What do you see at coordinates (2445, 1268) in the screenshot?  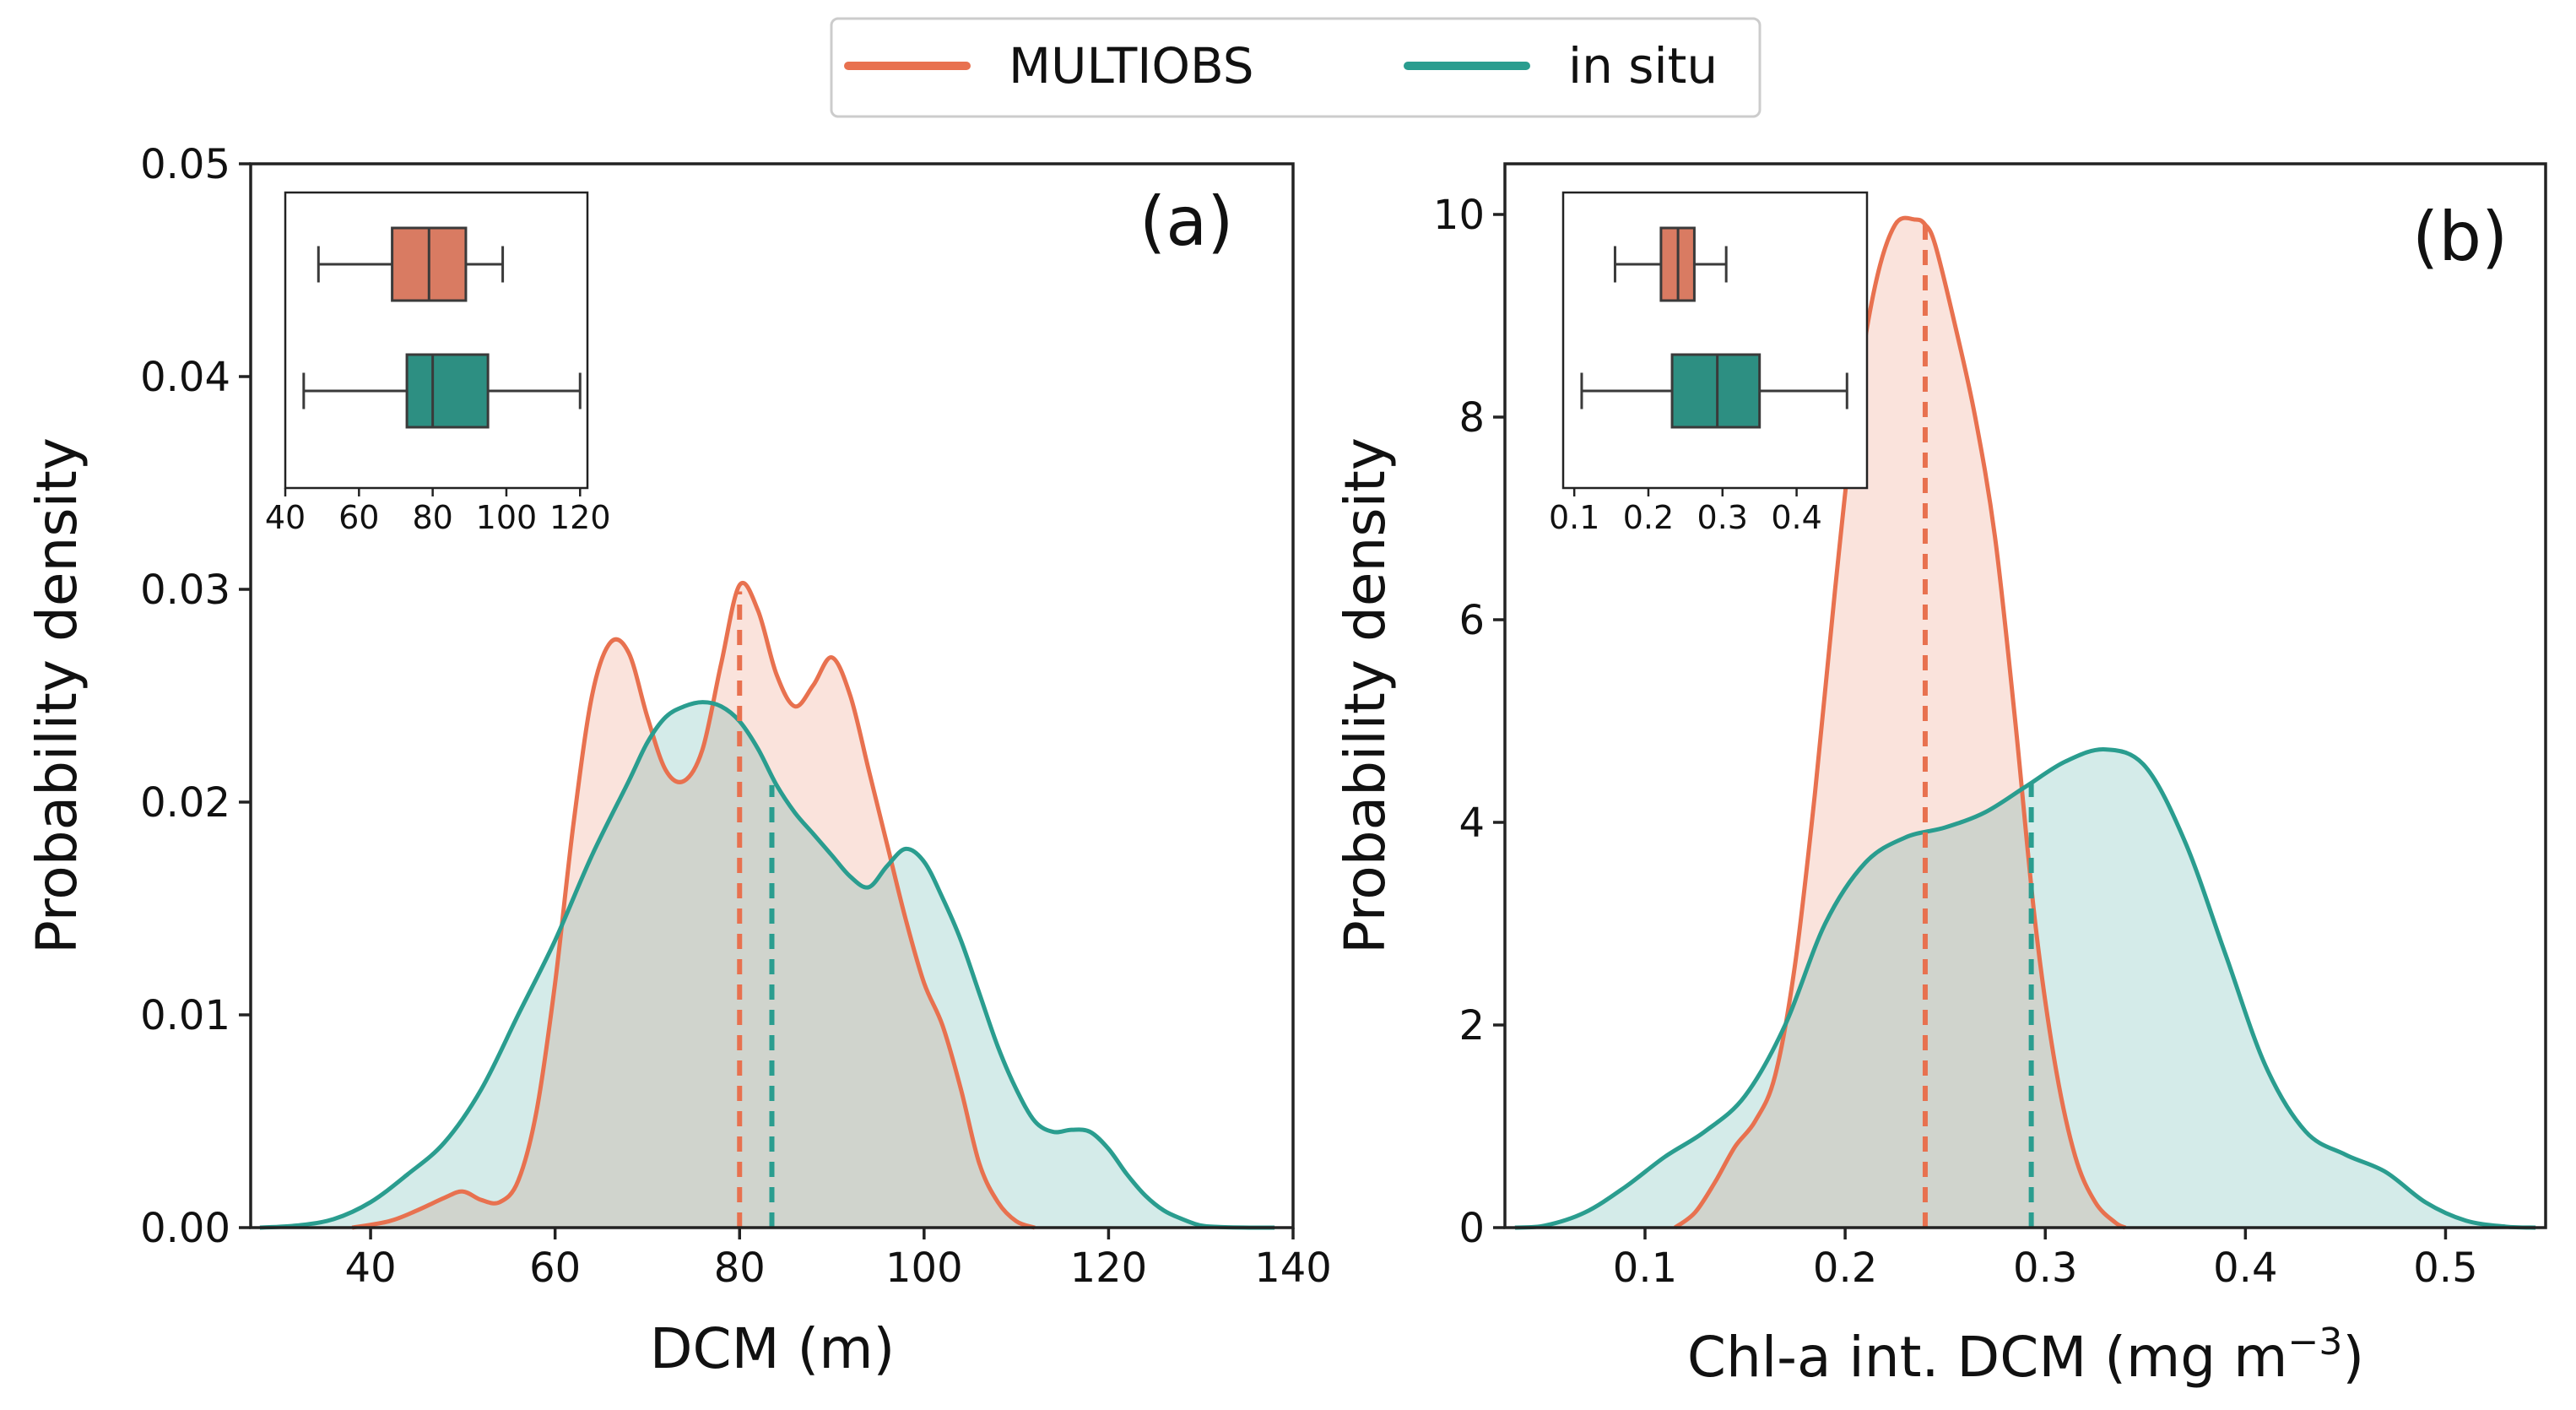 I see `panel-b-xtick-label: 0.5` at bounding box center [2445, 1268].